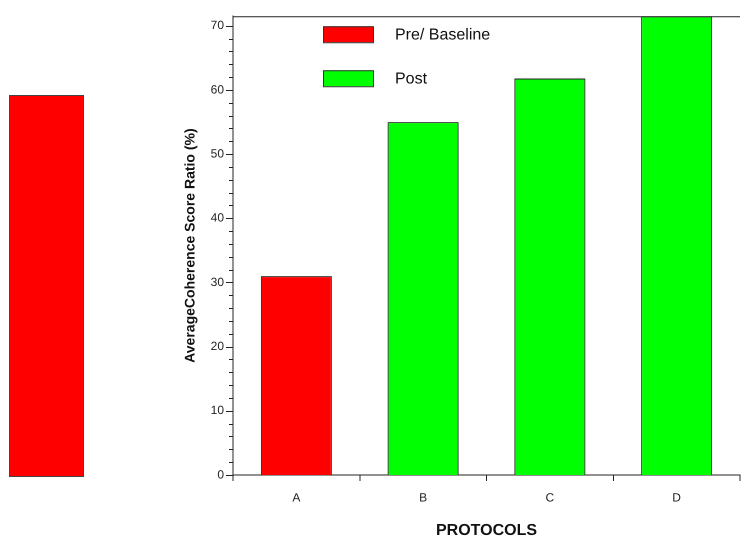  Describe the element at coordinates (487, 530) in the screenshot. I see `x-axis-title: PROTOCOLS` at that location.